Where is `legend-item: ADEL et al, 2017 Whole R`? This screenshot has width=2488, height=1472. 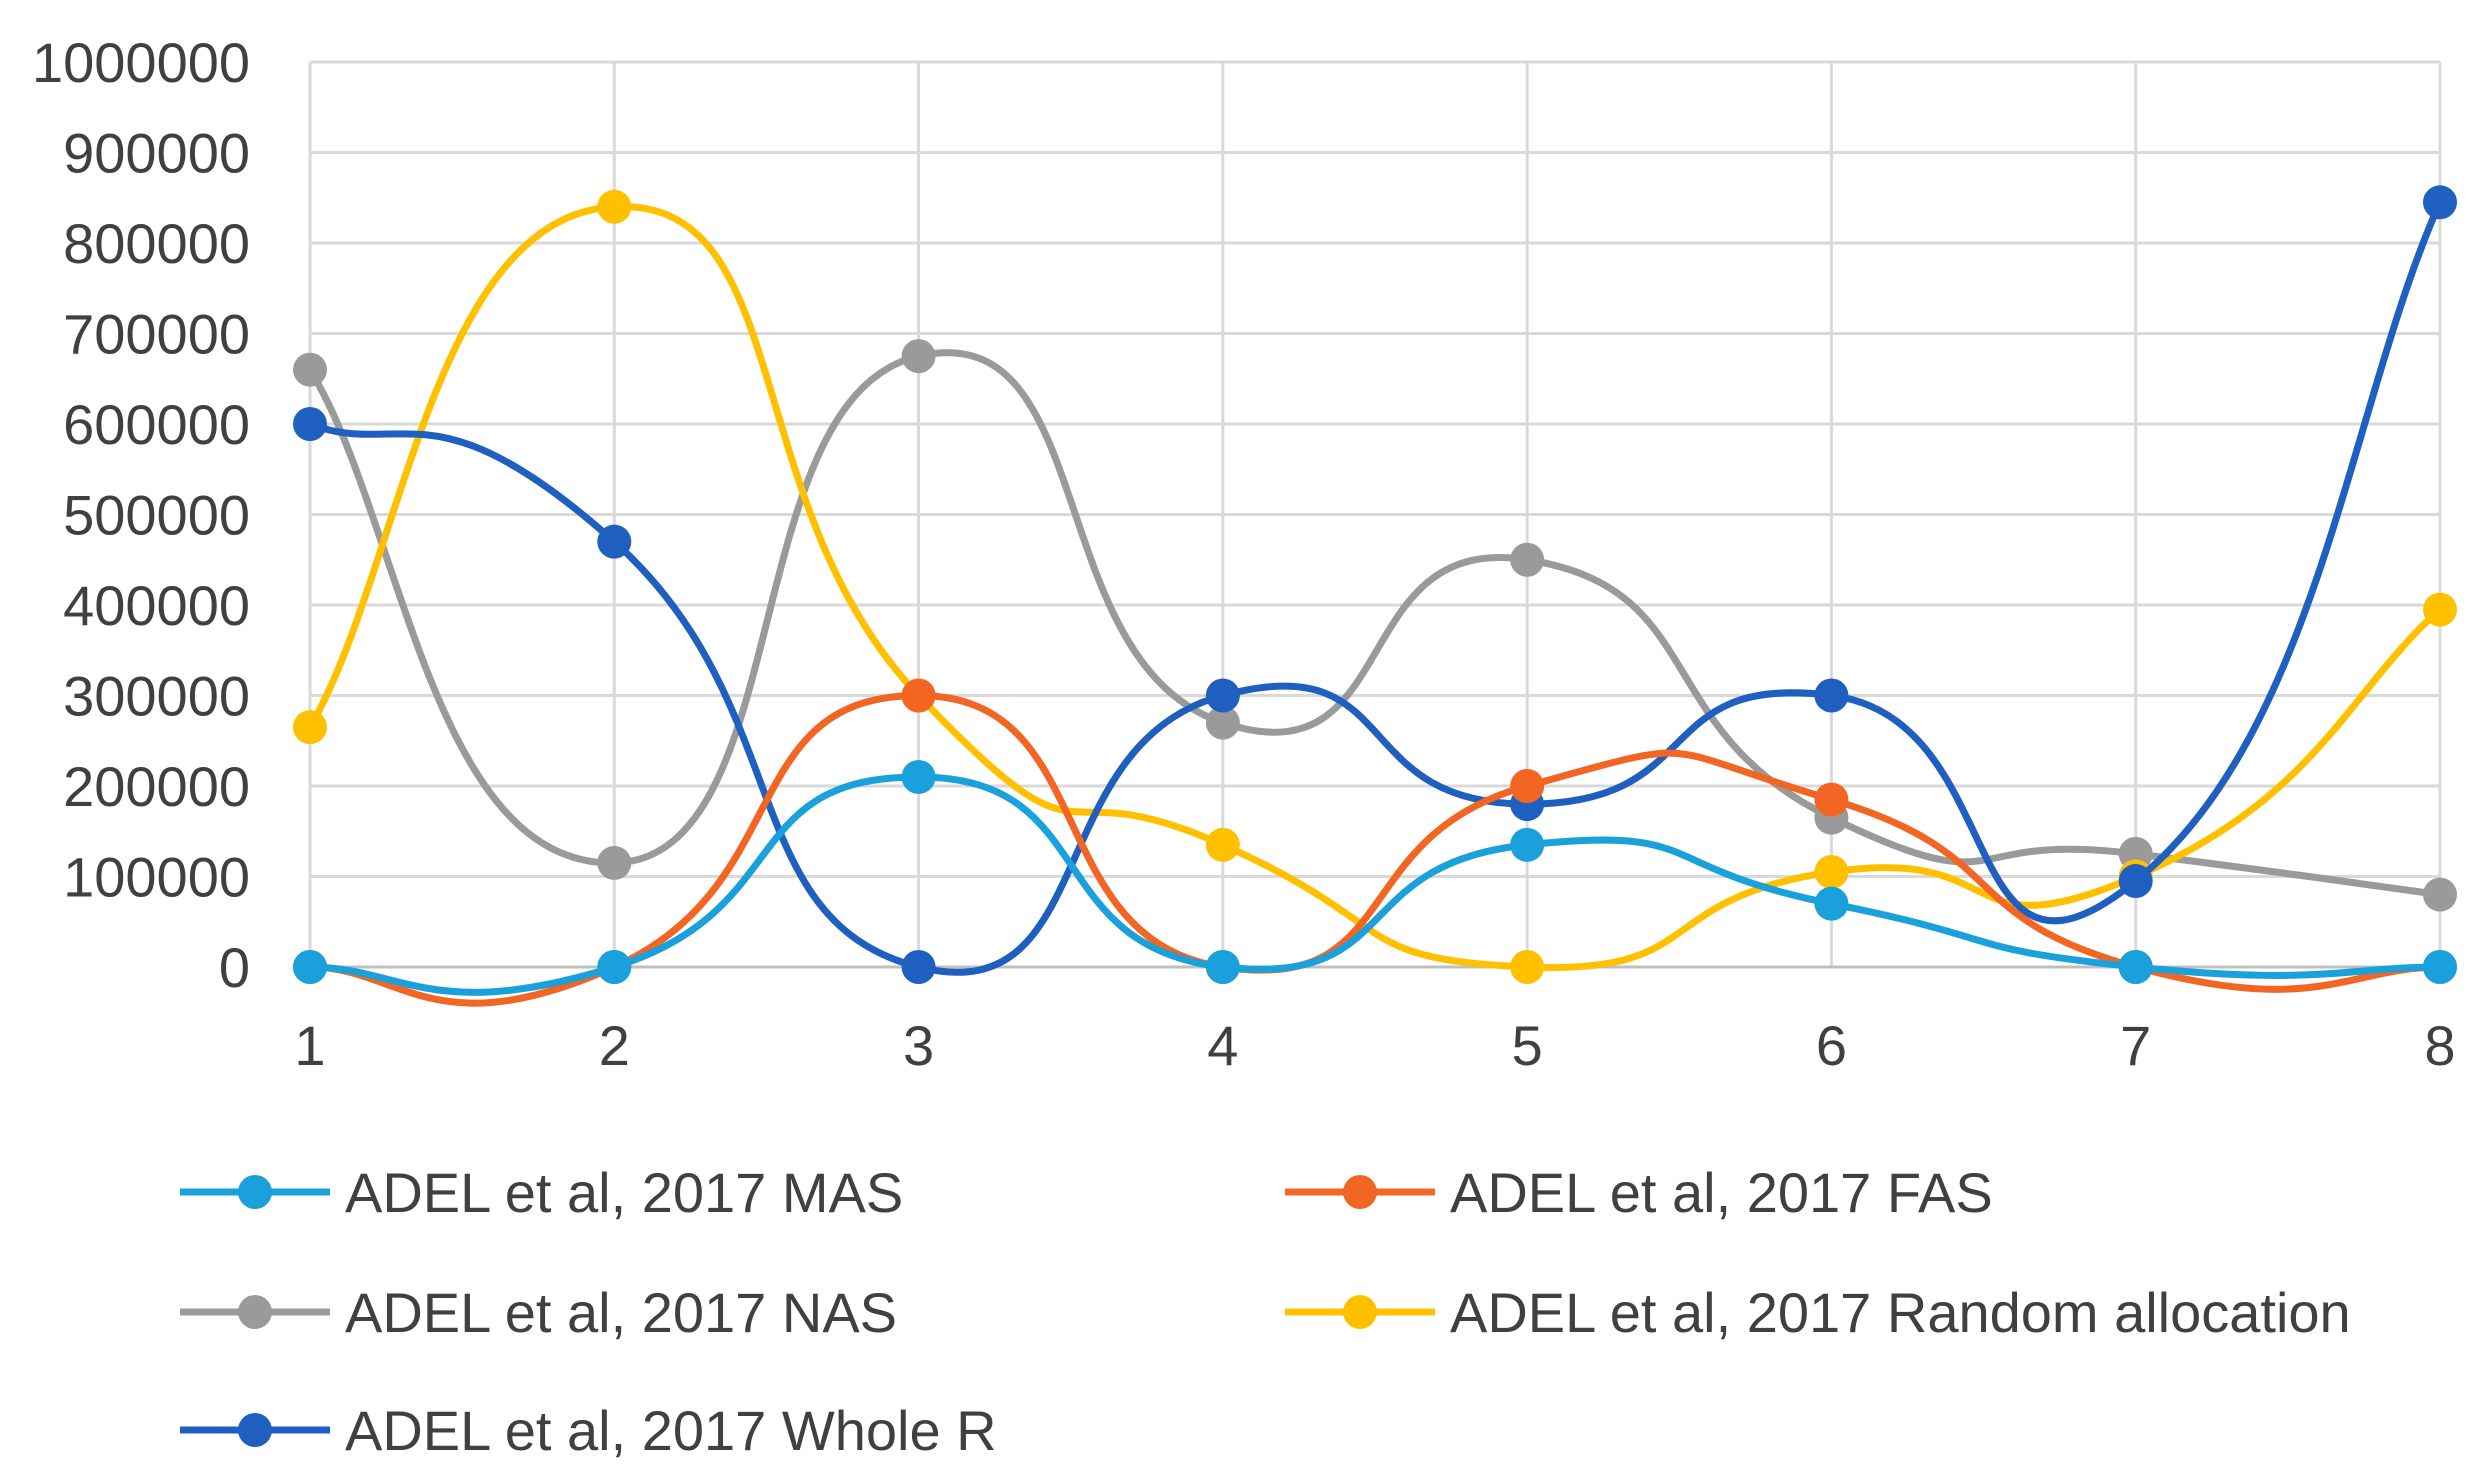
legend-item: ADEL et al, 2017 Whole R is located at coordinates (588, 1430).